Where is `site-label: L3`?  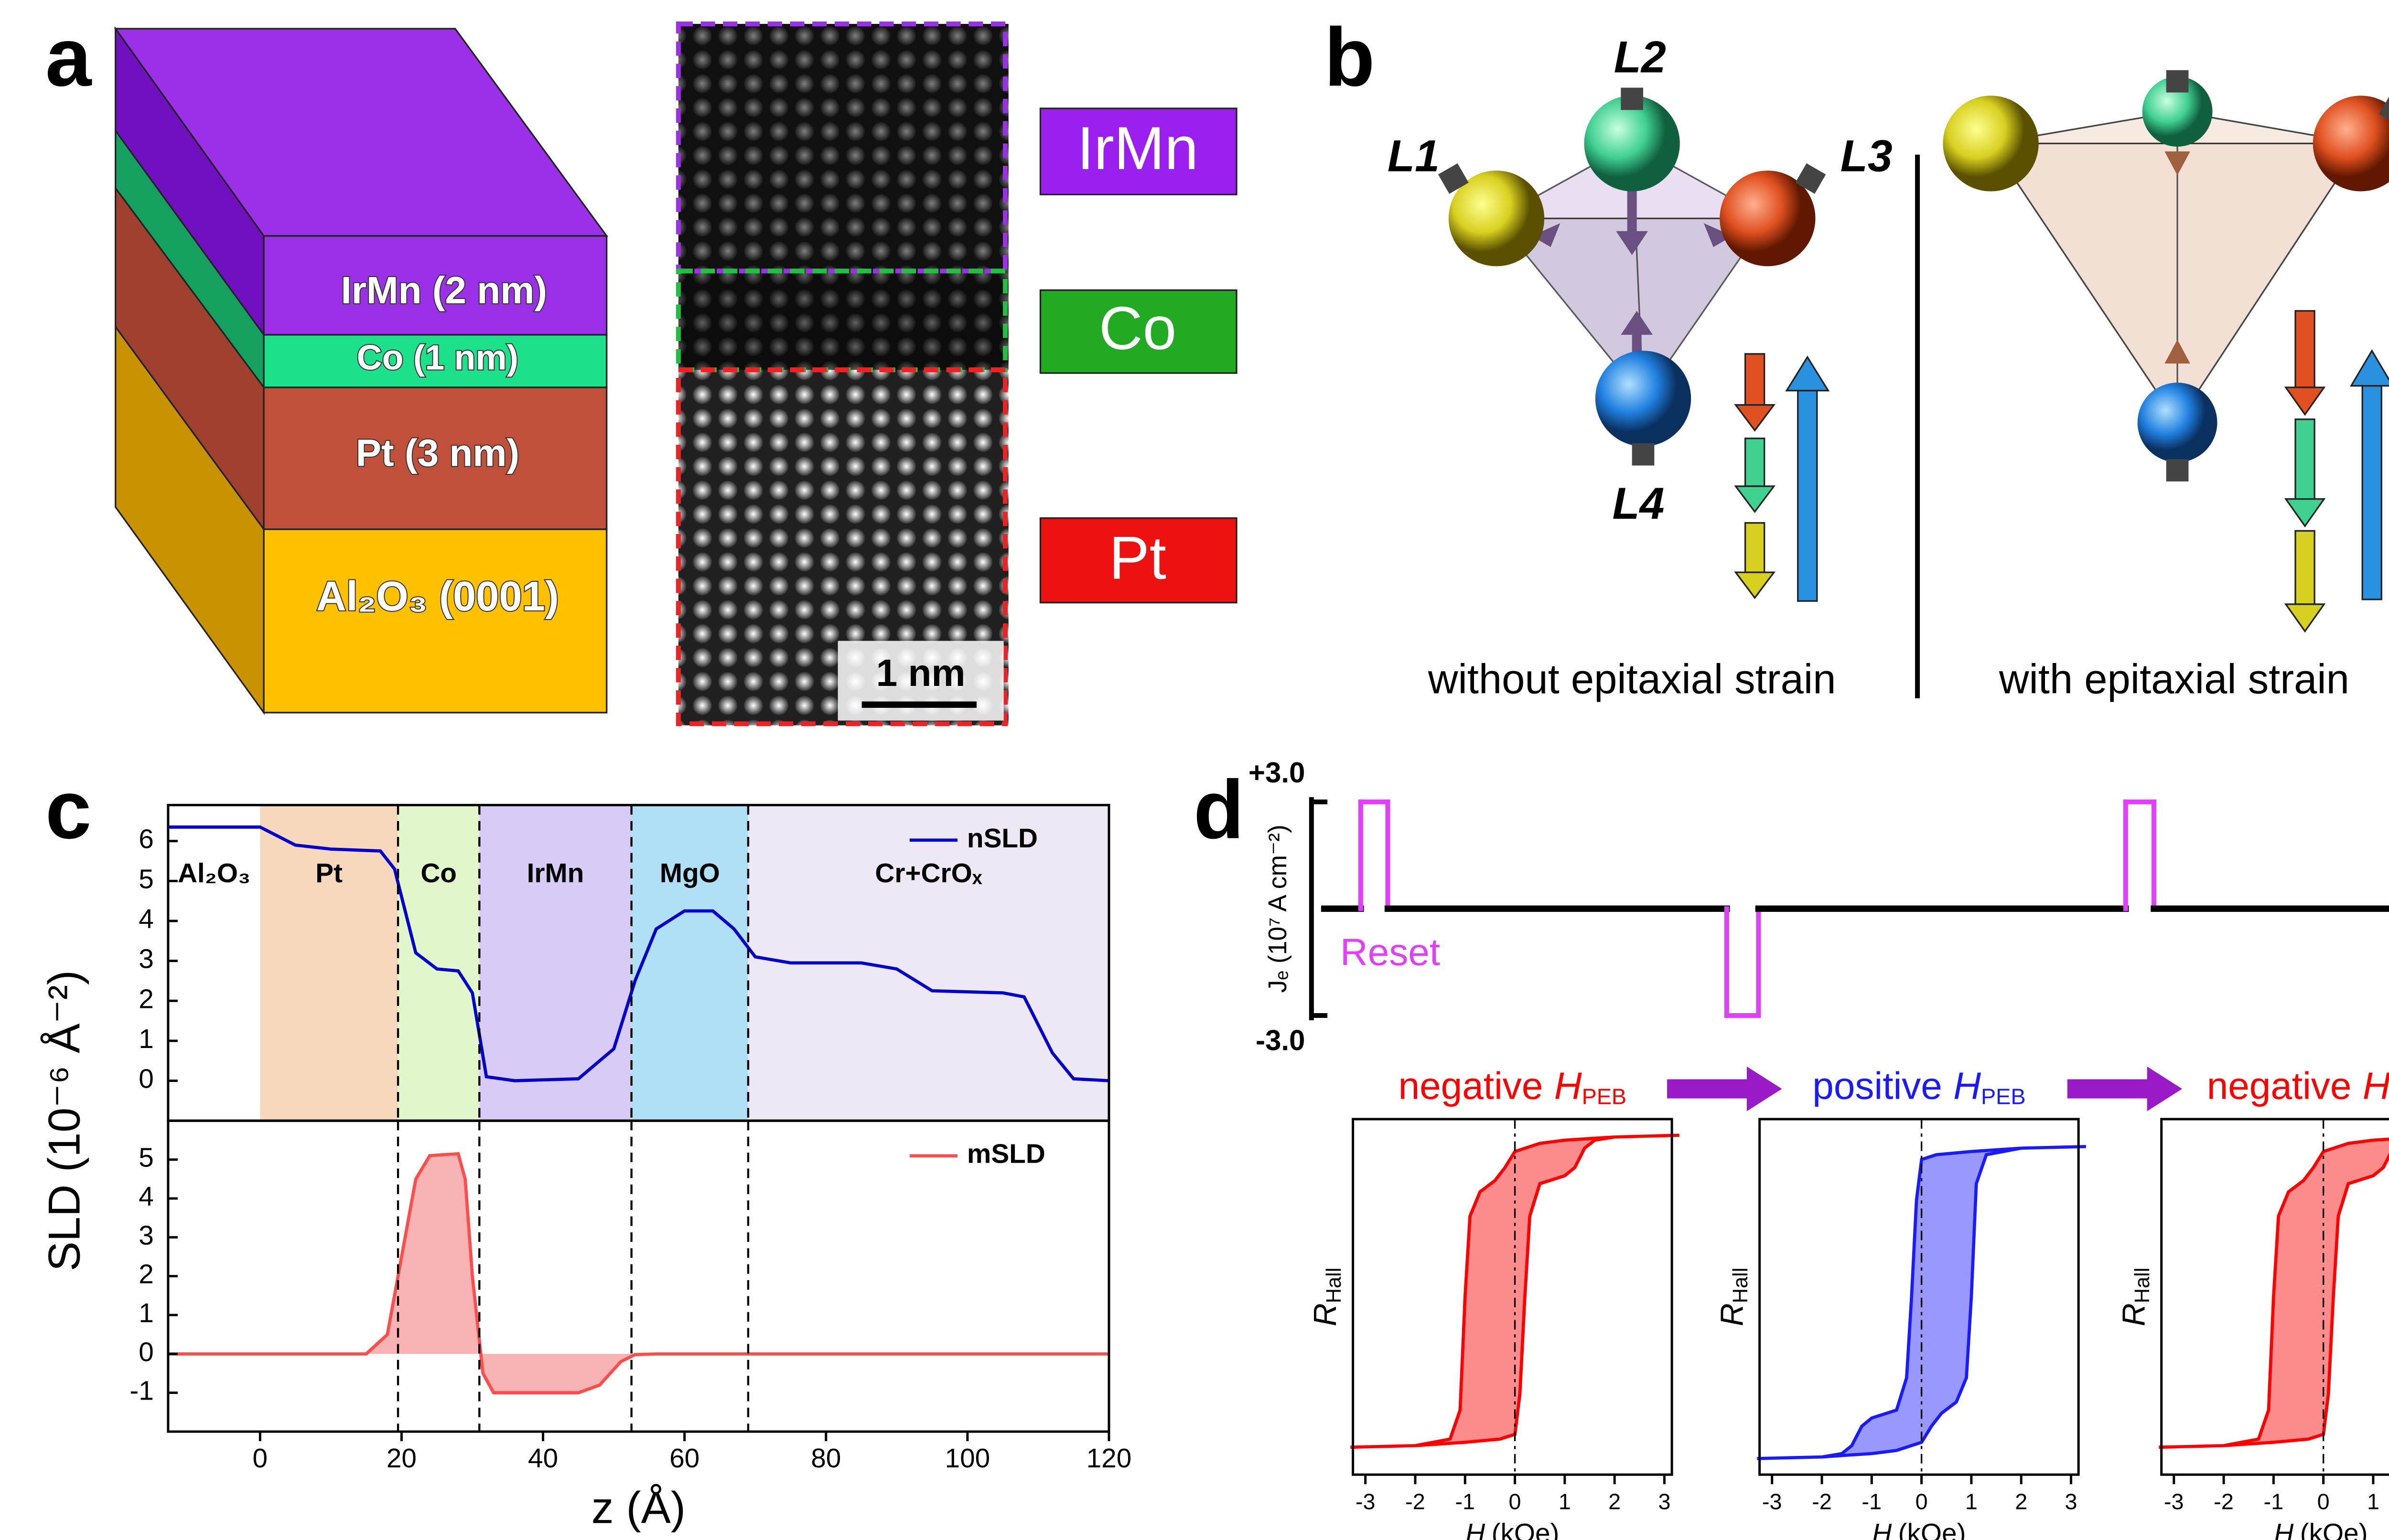 site-label: L3 is located at coordinates (1867, 155).